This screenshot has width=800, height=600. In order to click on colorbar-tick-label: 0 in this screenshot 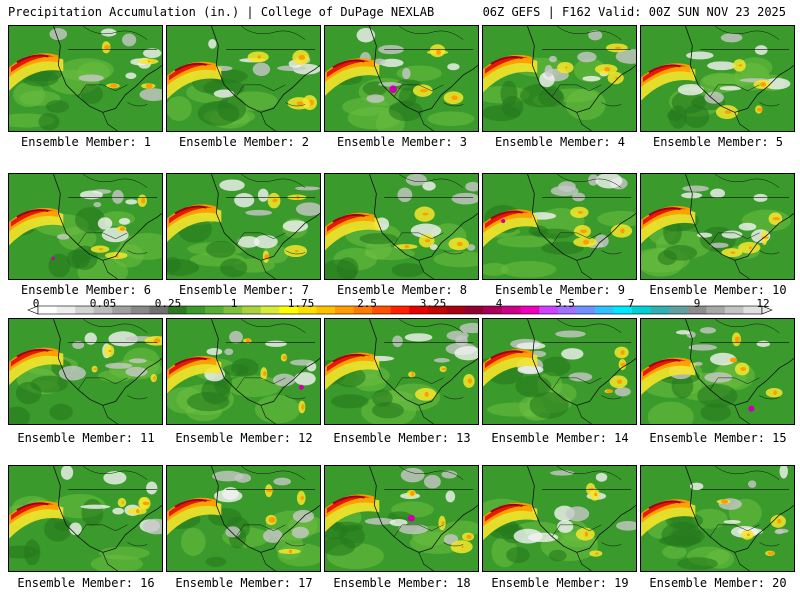, I will do `click(36, 303)`.